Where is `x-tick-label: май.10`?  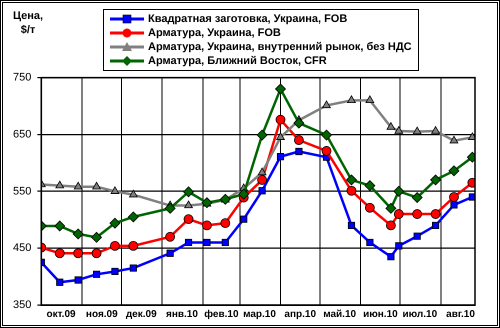 x-tick-label: май.10 is located at coordinates (340, 314).